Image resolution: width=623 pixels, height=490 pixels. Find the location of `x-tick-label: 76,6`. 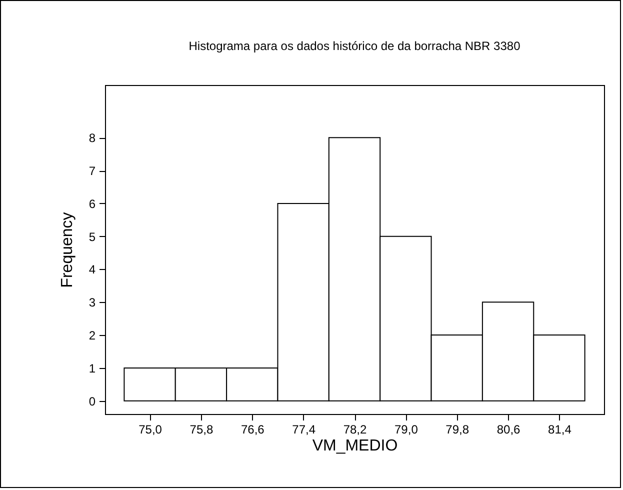

x-tick-label: 76,6 is located at coordinates (252, 429).